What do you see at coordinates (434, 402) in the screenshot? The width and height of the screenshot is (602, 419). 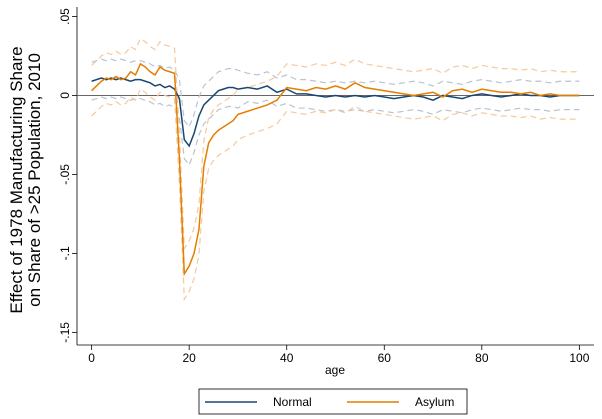 I see `legend-label: Asylum` at bounding box center [434, 402].